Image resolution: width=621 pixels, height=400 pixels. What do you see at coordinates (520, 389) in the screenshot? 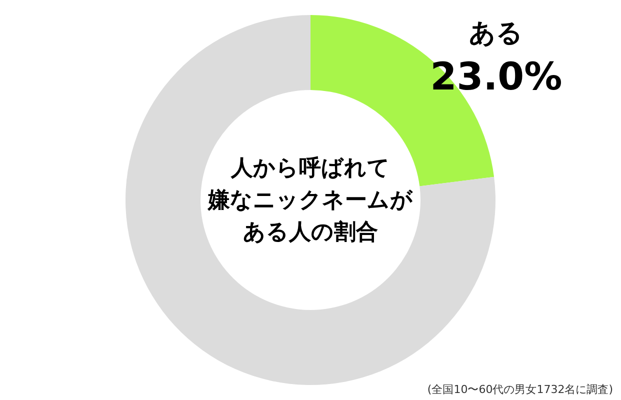
I see `text: (全国10〜60代の男女1732名に調査)` at bounding box center [520, 389].